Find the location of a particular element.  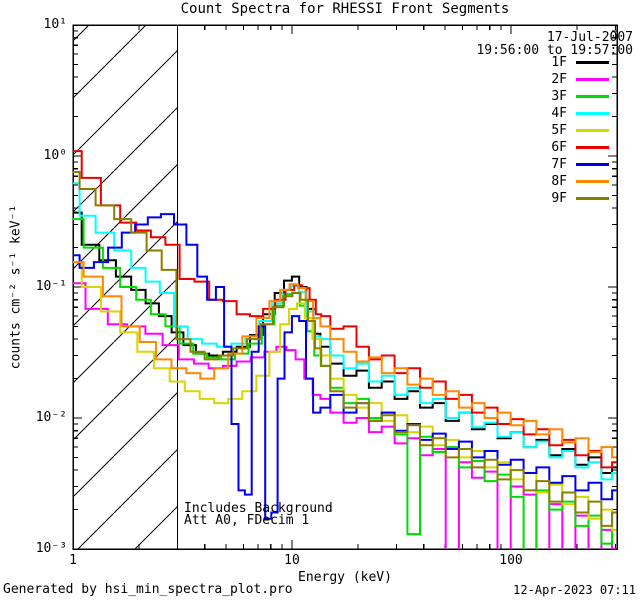

legend-label: 6F is located at coordinates (559, 147).